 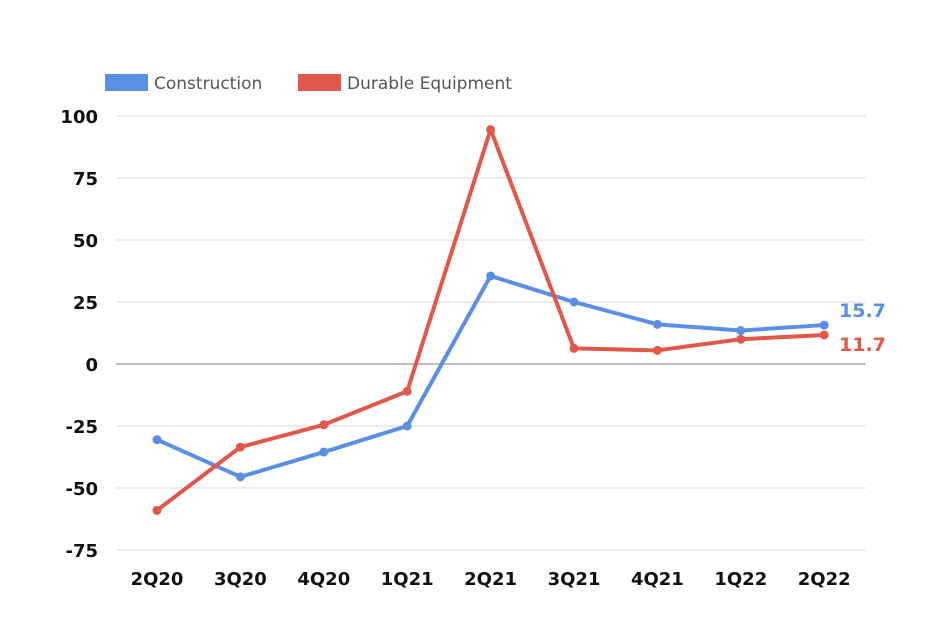 What do you see at coordinates (862, 311) in the screenshot?
I see `end-label-construction: 15.7` at bounding box center [862, 311].